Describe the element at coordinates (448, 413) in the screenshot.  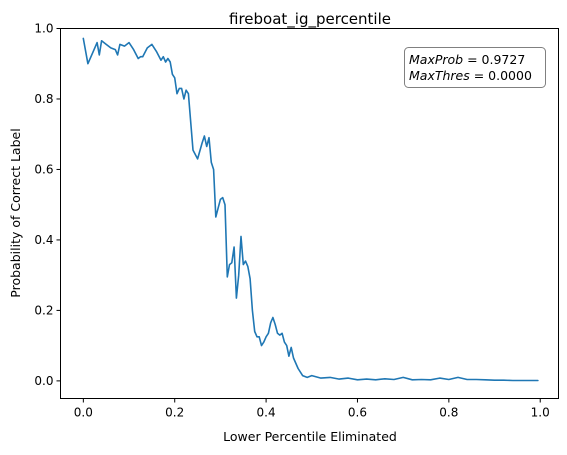
I see `x-tick-label: 0.8` at that location.